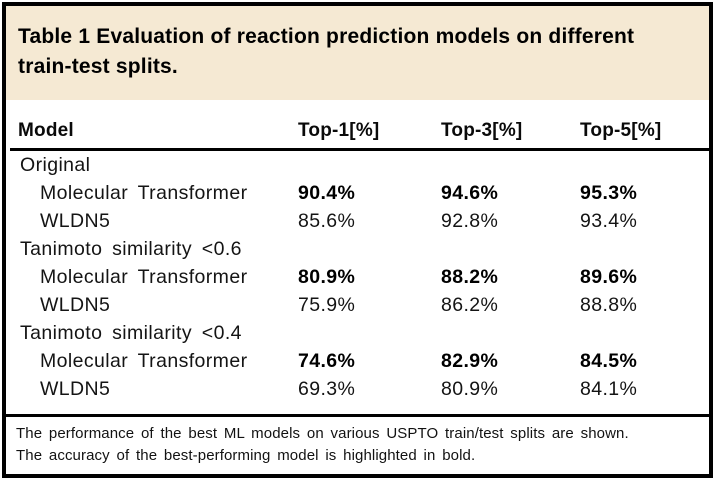 Image resolution: width=720 pixels, height=482 pixels. What do you see at coordinates (470, 361) in the screenshot?
I see `value-cell: 82.9%` at bounding box center [470, 361].